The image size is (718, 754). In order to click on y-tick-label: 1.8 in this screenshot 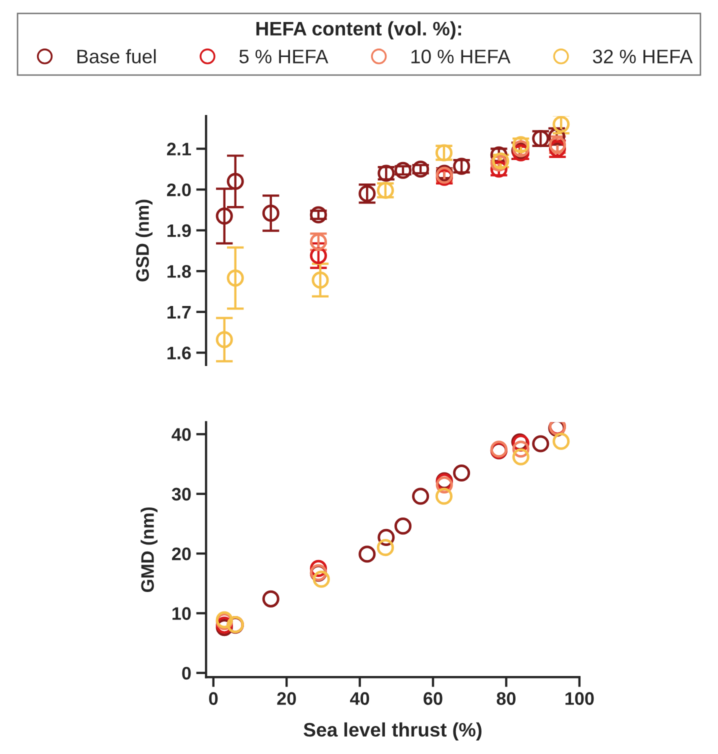, I will do `click(179, 271)`.